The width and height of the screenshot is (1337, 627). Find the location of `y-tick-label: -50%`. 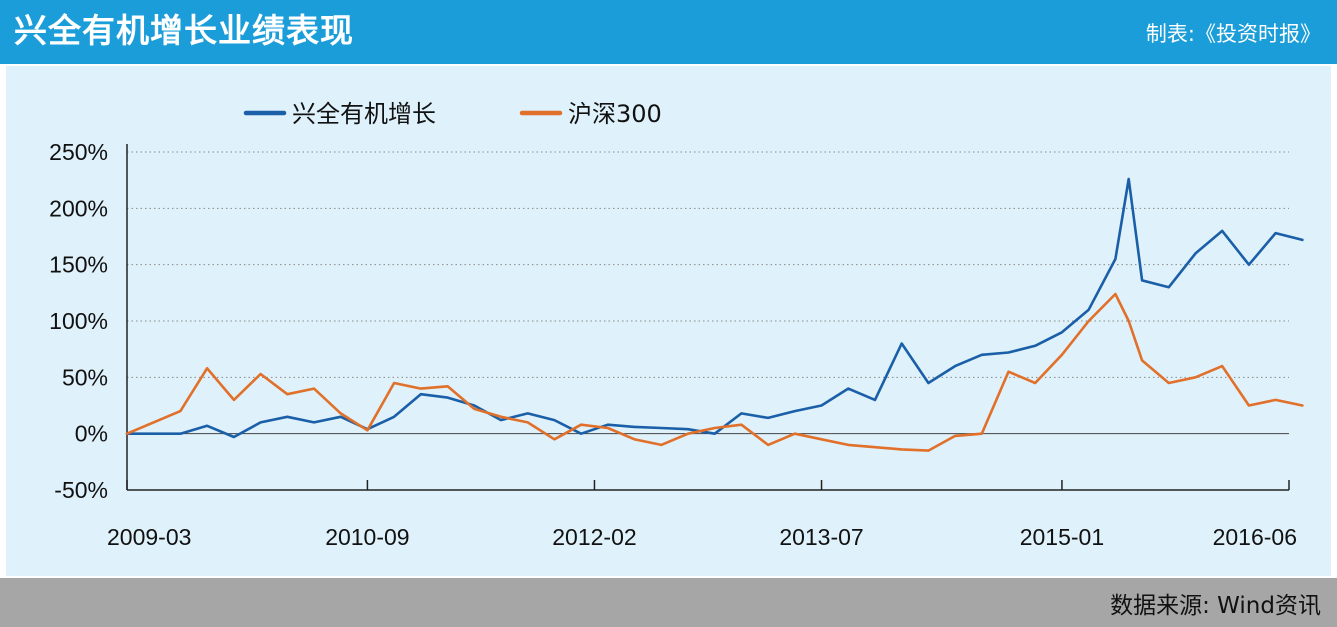

y-tick-label: -50% is located at coordinates (81, 490).